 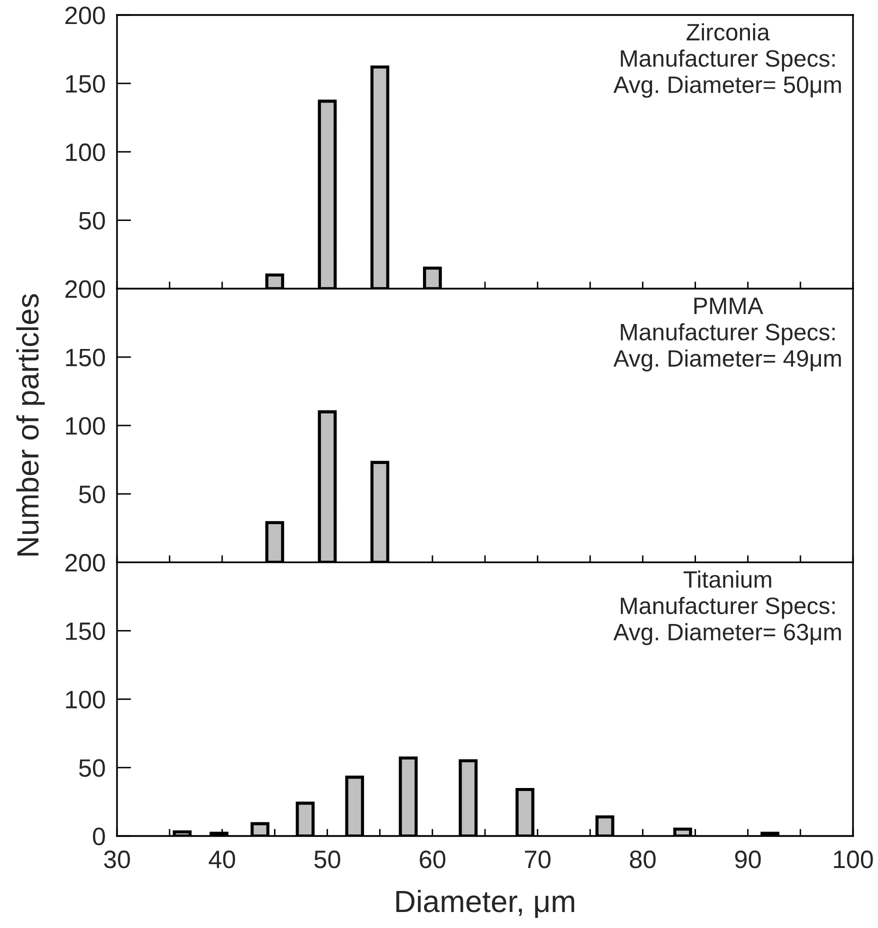 I want to click on x-tick-label: 60, so click(x=433, y=859).